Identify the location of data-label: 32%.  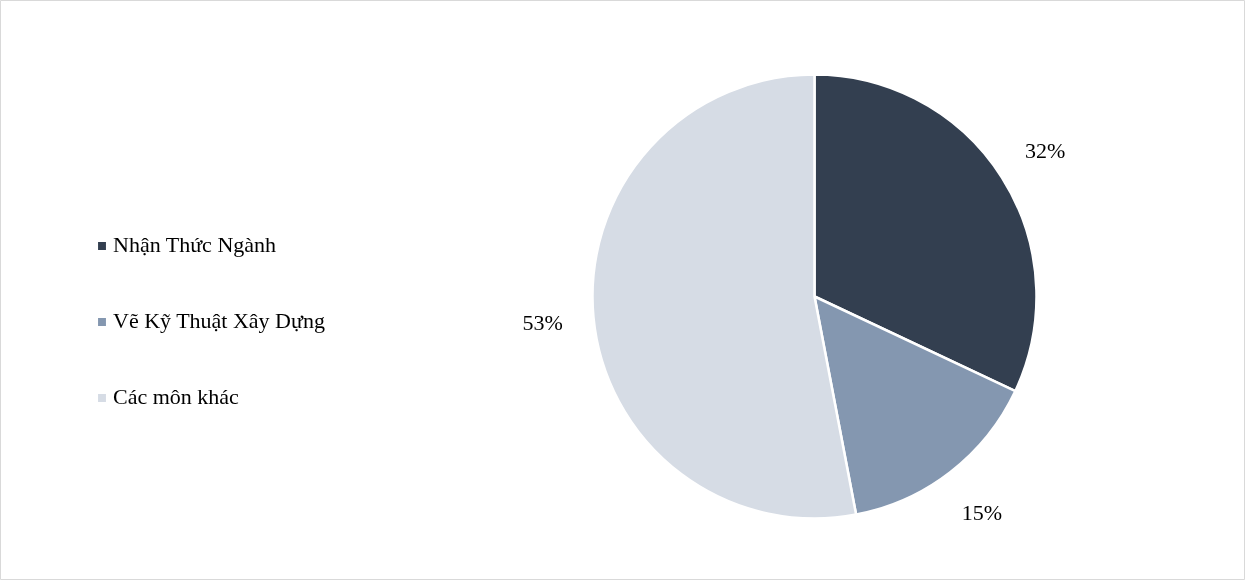
(1045, 150).